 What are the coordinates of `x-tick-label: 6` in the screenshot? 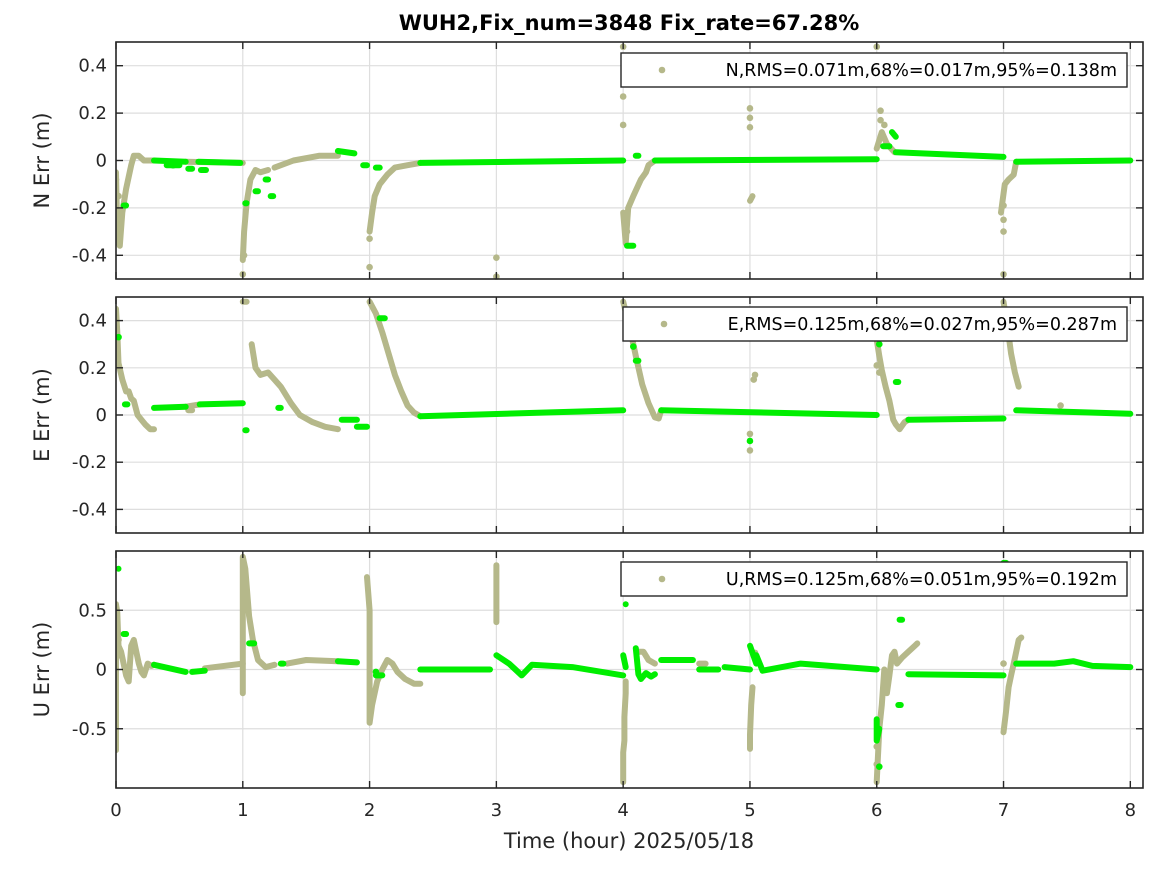 It's located at (876, 810).